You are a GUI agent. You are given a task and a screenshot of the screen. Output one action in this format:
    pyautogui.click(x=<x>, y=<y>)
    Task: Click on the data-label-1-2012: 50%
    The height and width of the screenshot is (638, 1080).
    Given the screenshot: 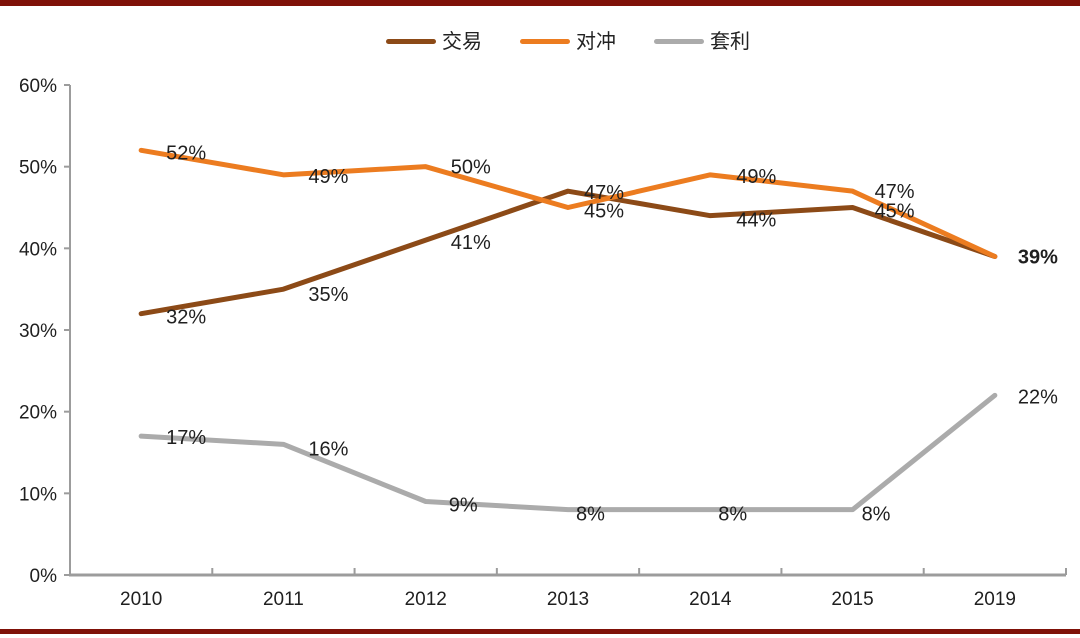 What is the action you would take?
    pyautogui.click(x=471, y=168)
    